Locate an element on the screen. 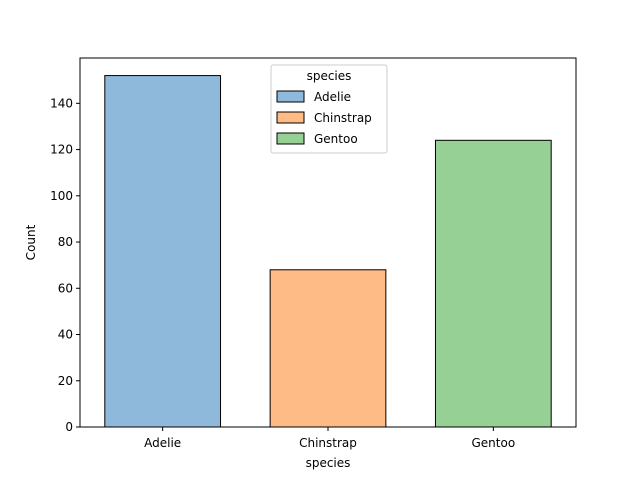  y-tick-label: 60 is located at coordinates (65, 288).